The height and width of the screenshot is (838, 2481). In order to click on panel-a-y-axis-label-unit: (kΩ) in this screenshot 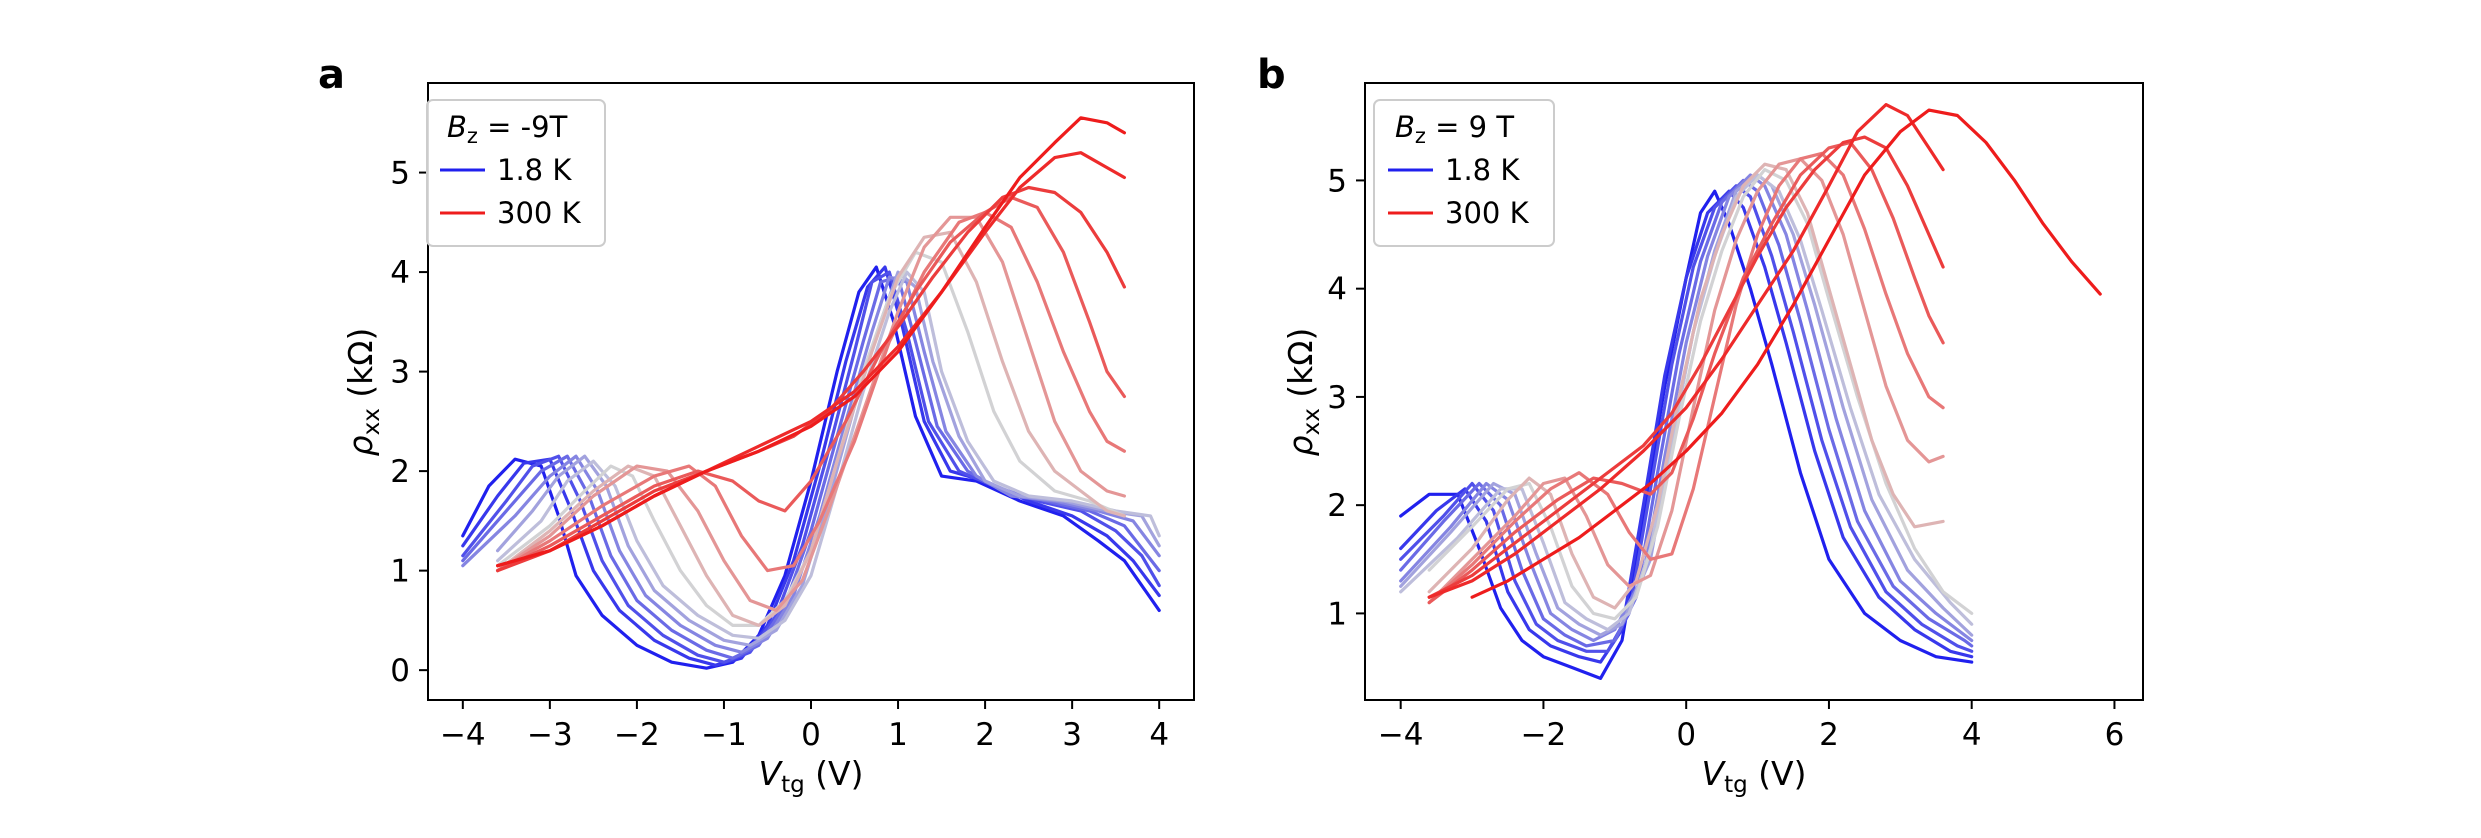, I will do `click(360, 368)`.